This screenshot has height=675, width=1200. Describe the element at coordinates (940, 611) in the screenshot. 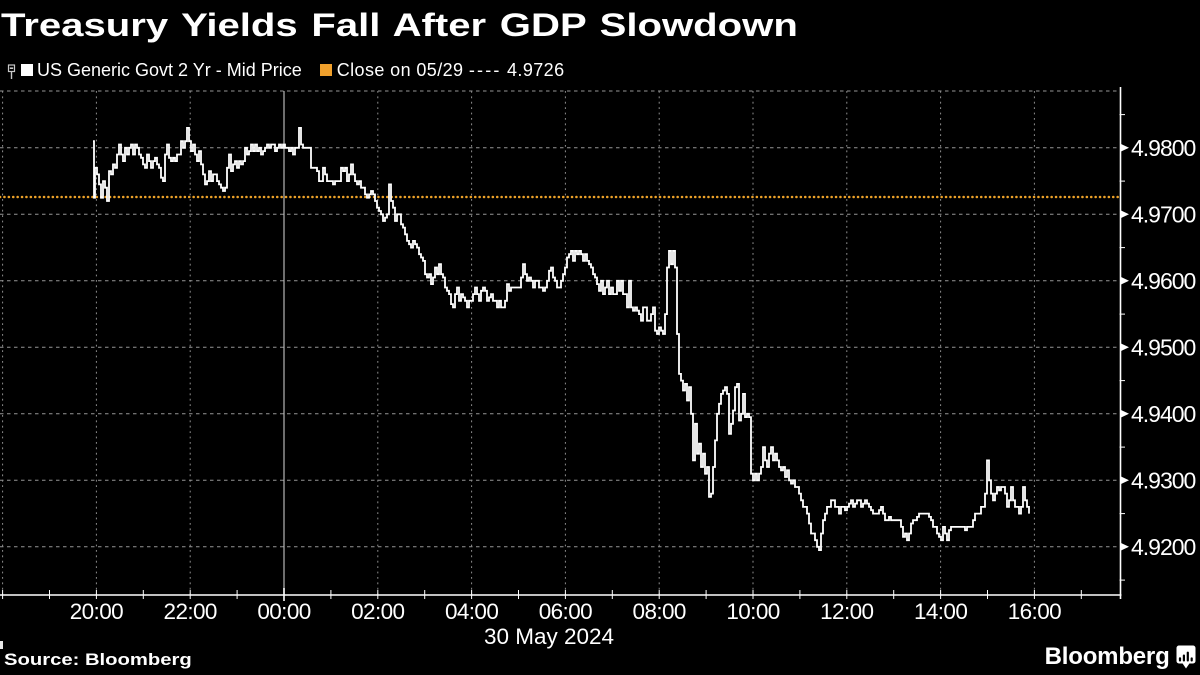

I see `svg-text: 14:00` at that location.